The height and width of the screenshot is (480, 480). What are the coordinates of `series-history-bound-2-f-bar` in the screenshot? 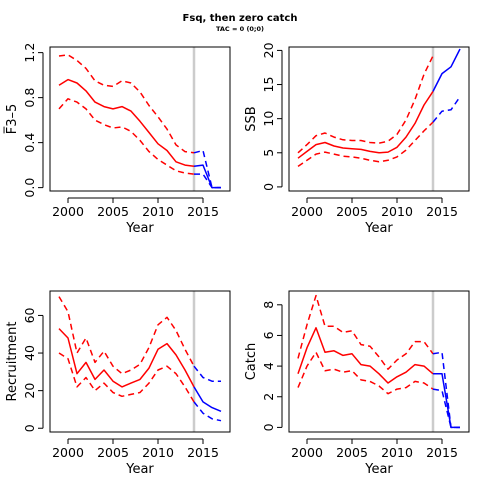 It's located at (126, 136).